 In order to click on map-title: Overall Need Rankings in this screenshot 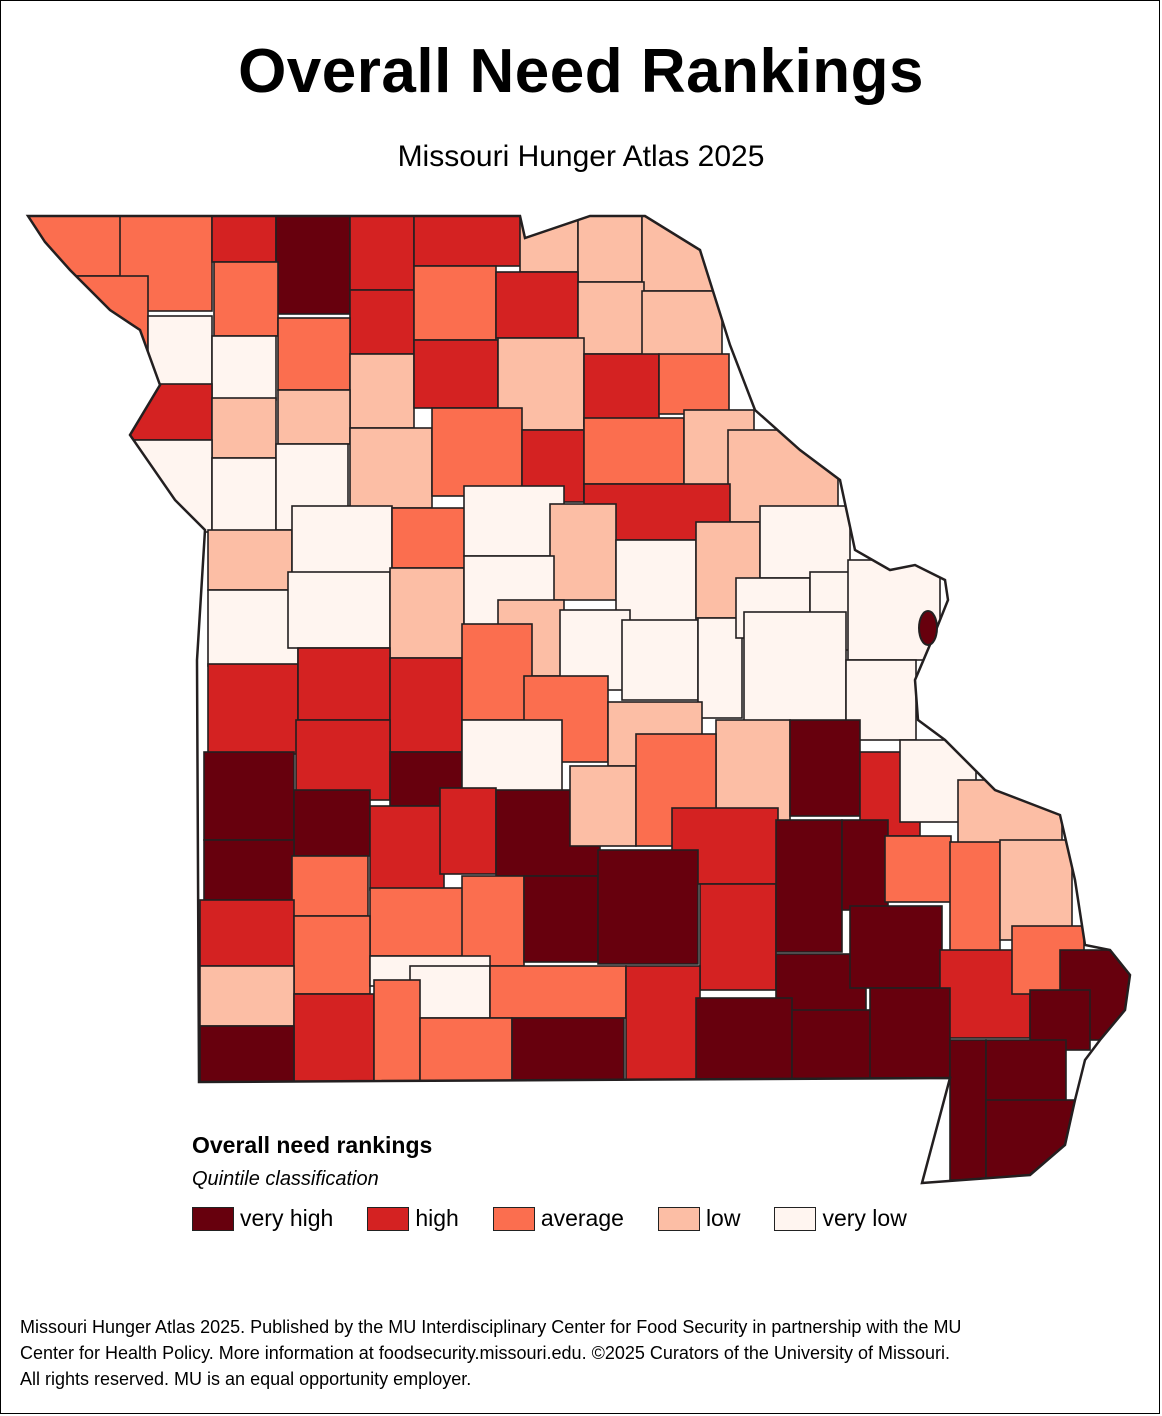, I will do `click(581, 71)`.